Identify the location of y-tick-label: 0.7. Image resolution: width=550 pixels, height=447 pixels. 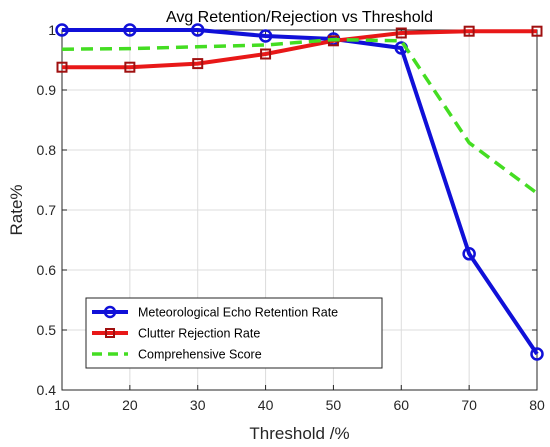
(47, 210).